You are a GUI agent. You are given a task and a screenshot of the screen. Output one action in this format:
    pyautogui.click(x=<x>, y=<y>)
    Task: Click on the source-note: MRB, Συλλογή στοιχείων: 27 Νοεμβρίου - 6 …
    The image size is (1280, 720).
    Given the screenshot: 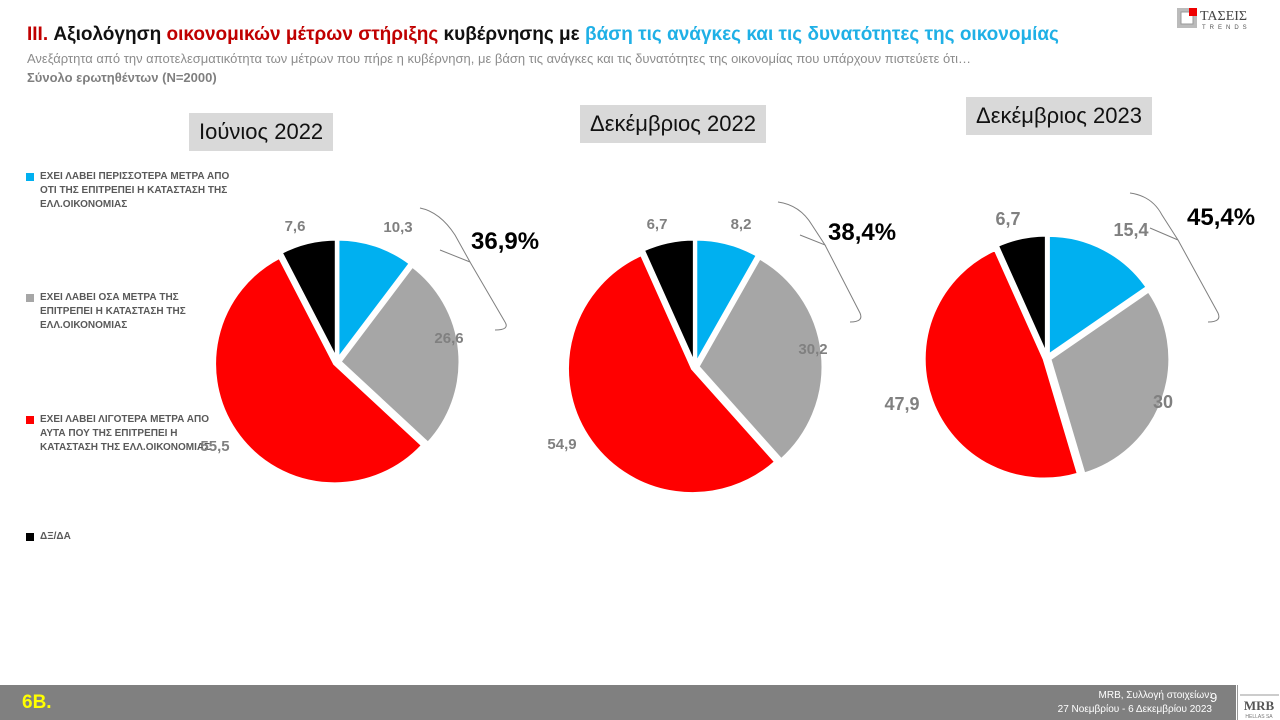 What is the action you would take?
    pyautogui.click(x=1135, y=703)
    